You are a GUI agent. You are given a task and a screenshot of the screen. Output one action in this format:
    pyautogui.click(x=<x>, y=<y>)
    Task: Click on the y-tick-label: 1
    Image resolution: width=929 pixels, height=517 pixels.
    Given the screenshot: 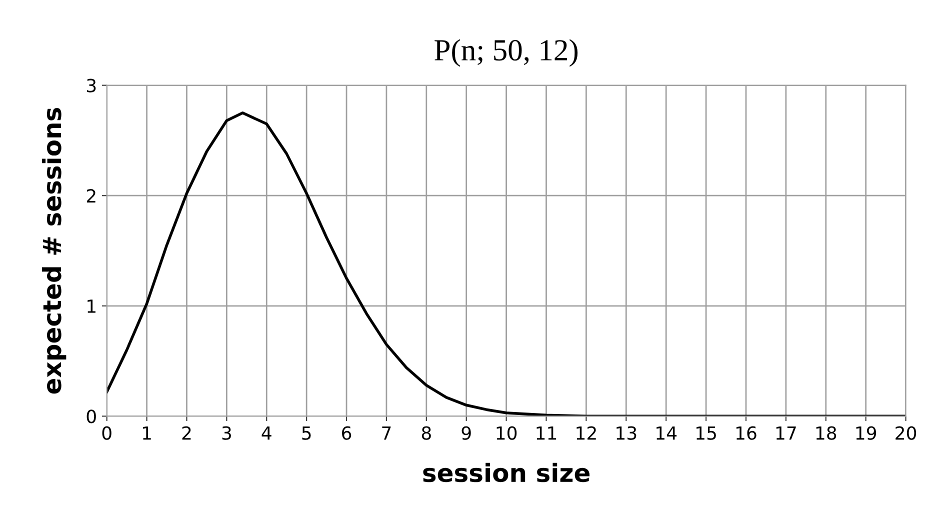 What is the action you would take?
    pyautogui.click(x=92, y=306)
    